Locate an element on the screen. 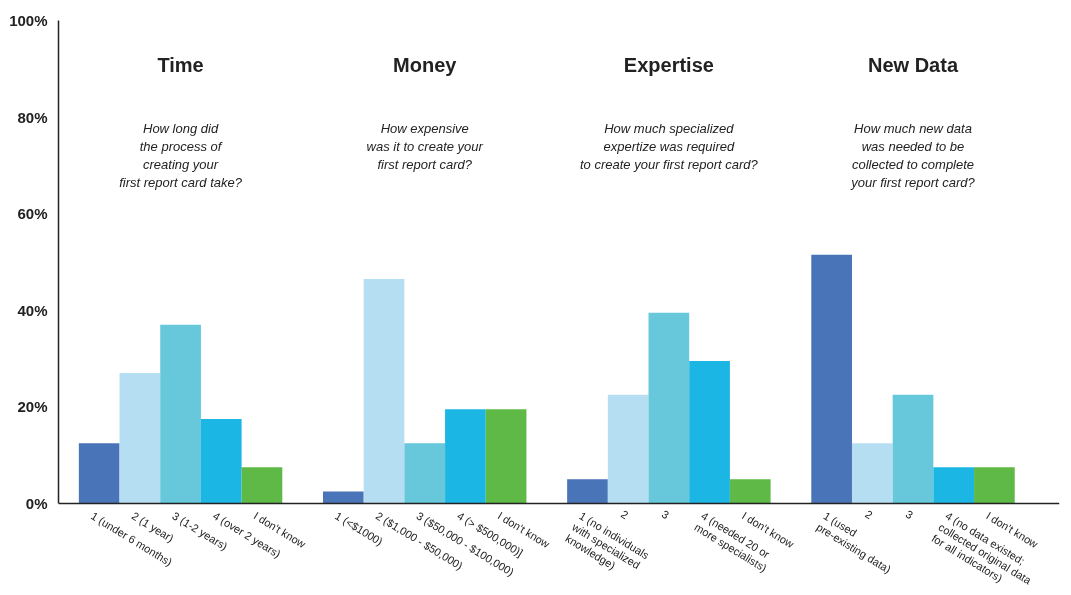 The image size is (1071, 595). annotation: Expertise is located at coordinates (668, 64).